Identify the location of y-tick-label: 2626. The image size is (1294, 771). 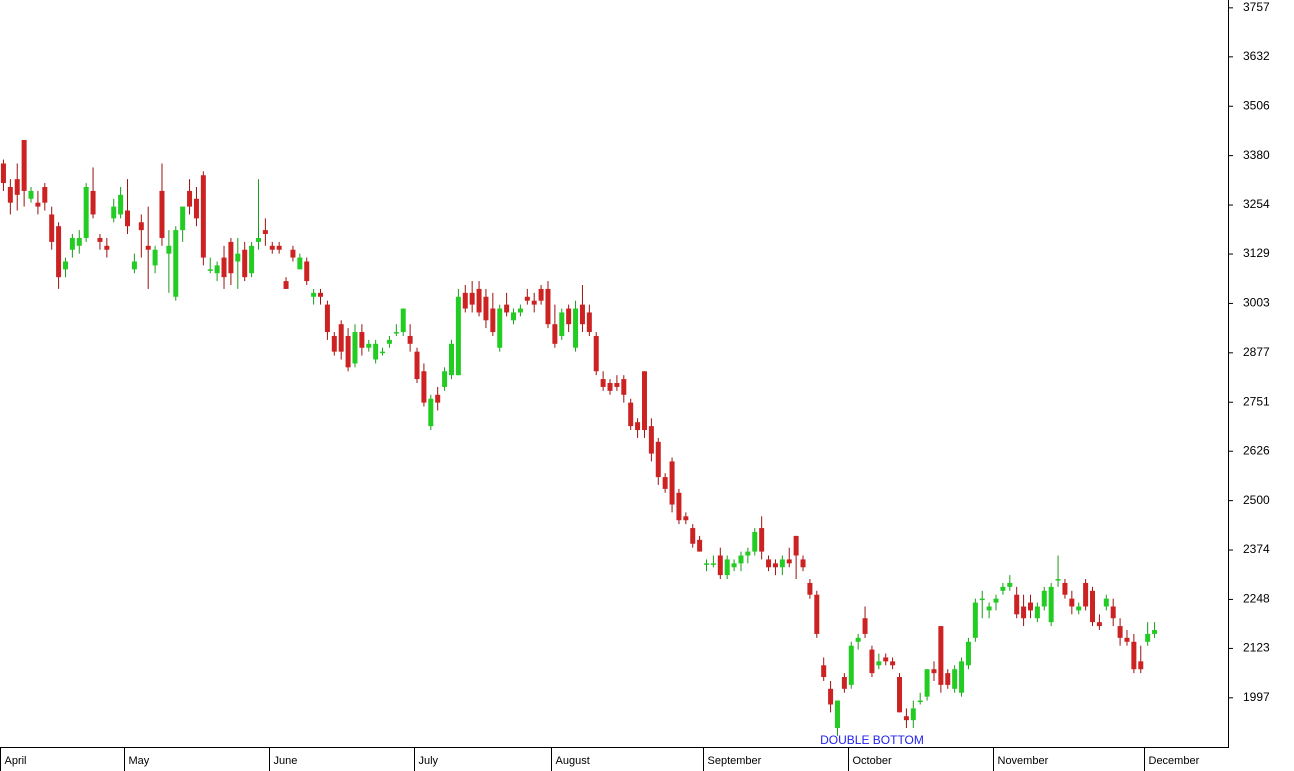
(1256, 450).